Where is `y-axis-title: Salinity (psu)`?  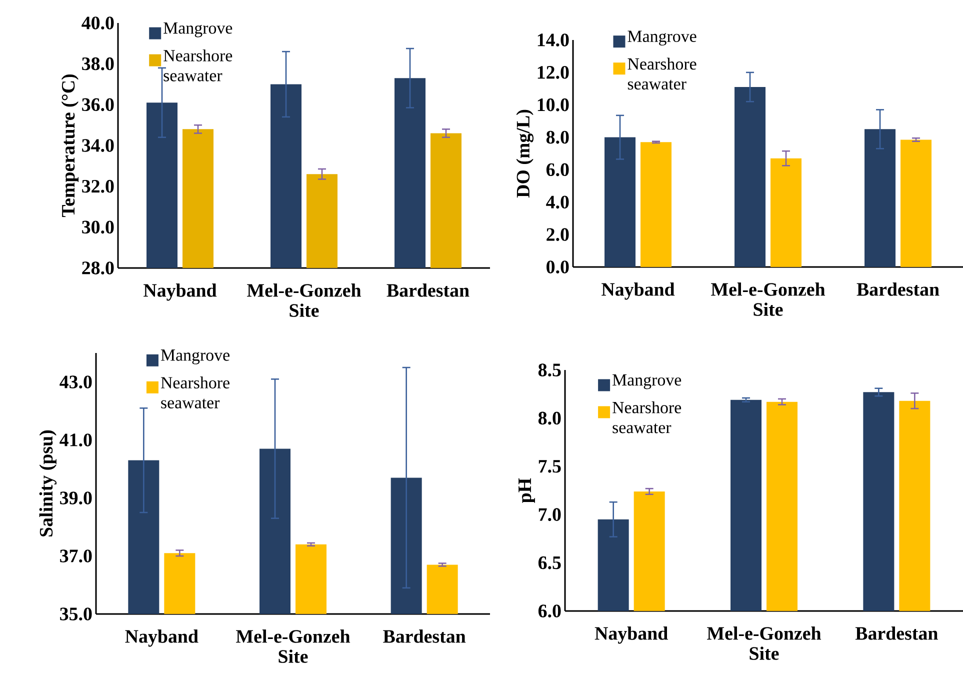 y-axis-title: Salinity (psu) is located at coordinates (48, 483).